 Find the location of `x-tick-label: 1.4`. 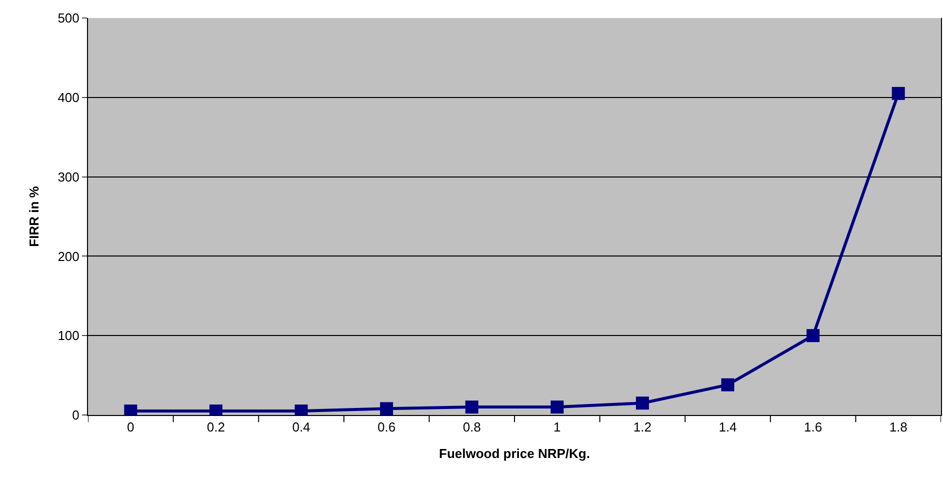

x-tick-label: 1.4 is located at coordinates (727, 427).